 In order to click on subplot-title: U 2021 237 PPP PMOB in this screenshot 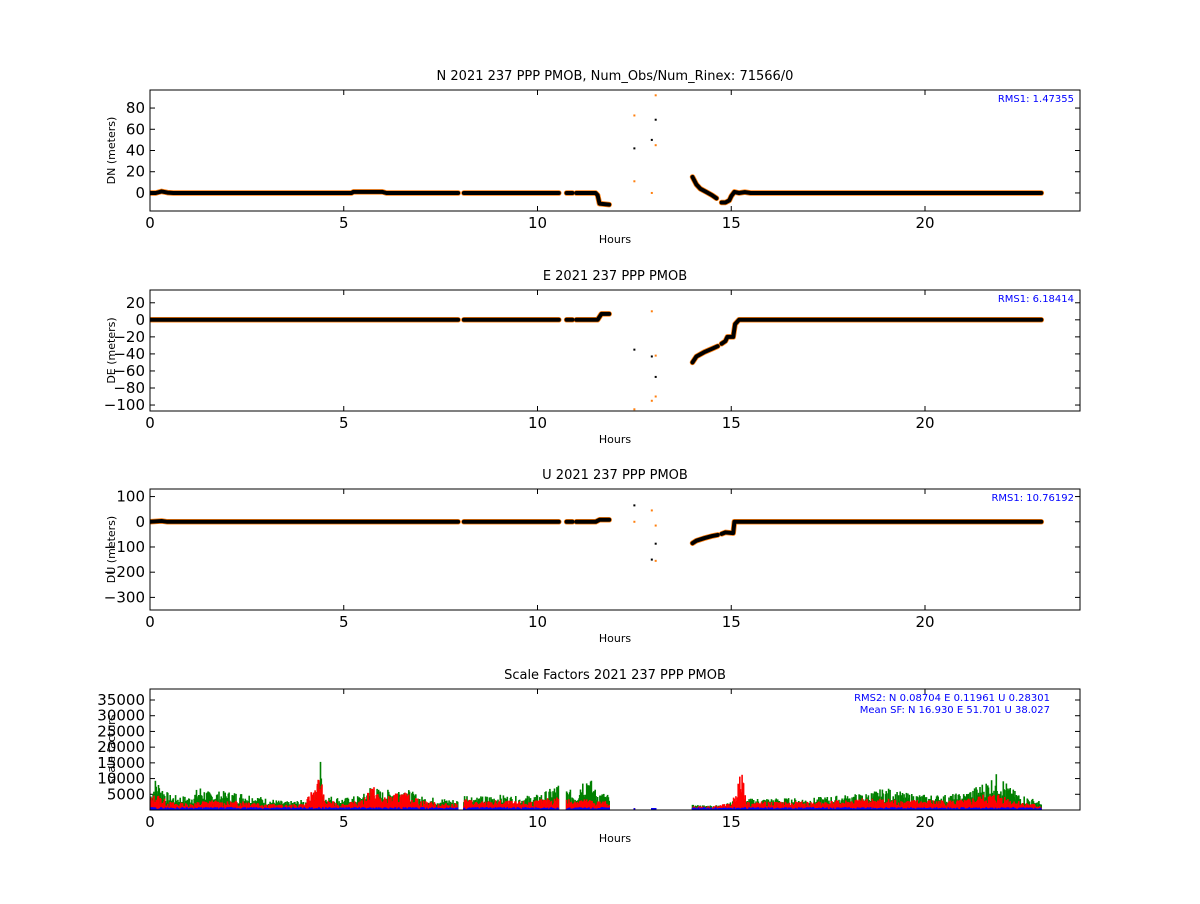, I will do `click(615, 475)`.